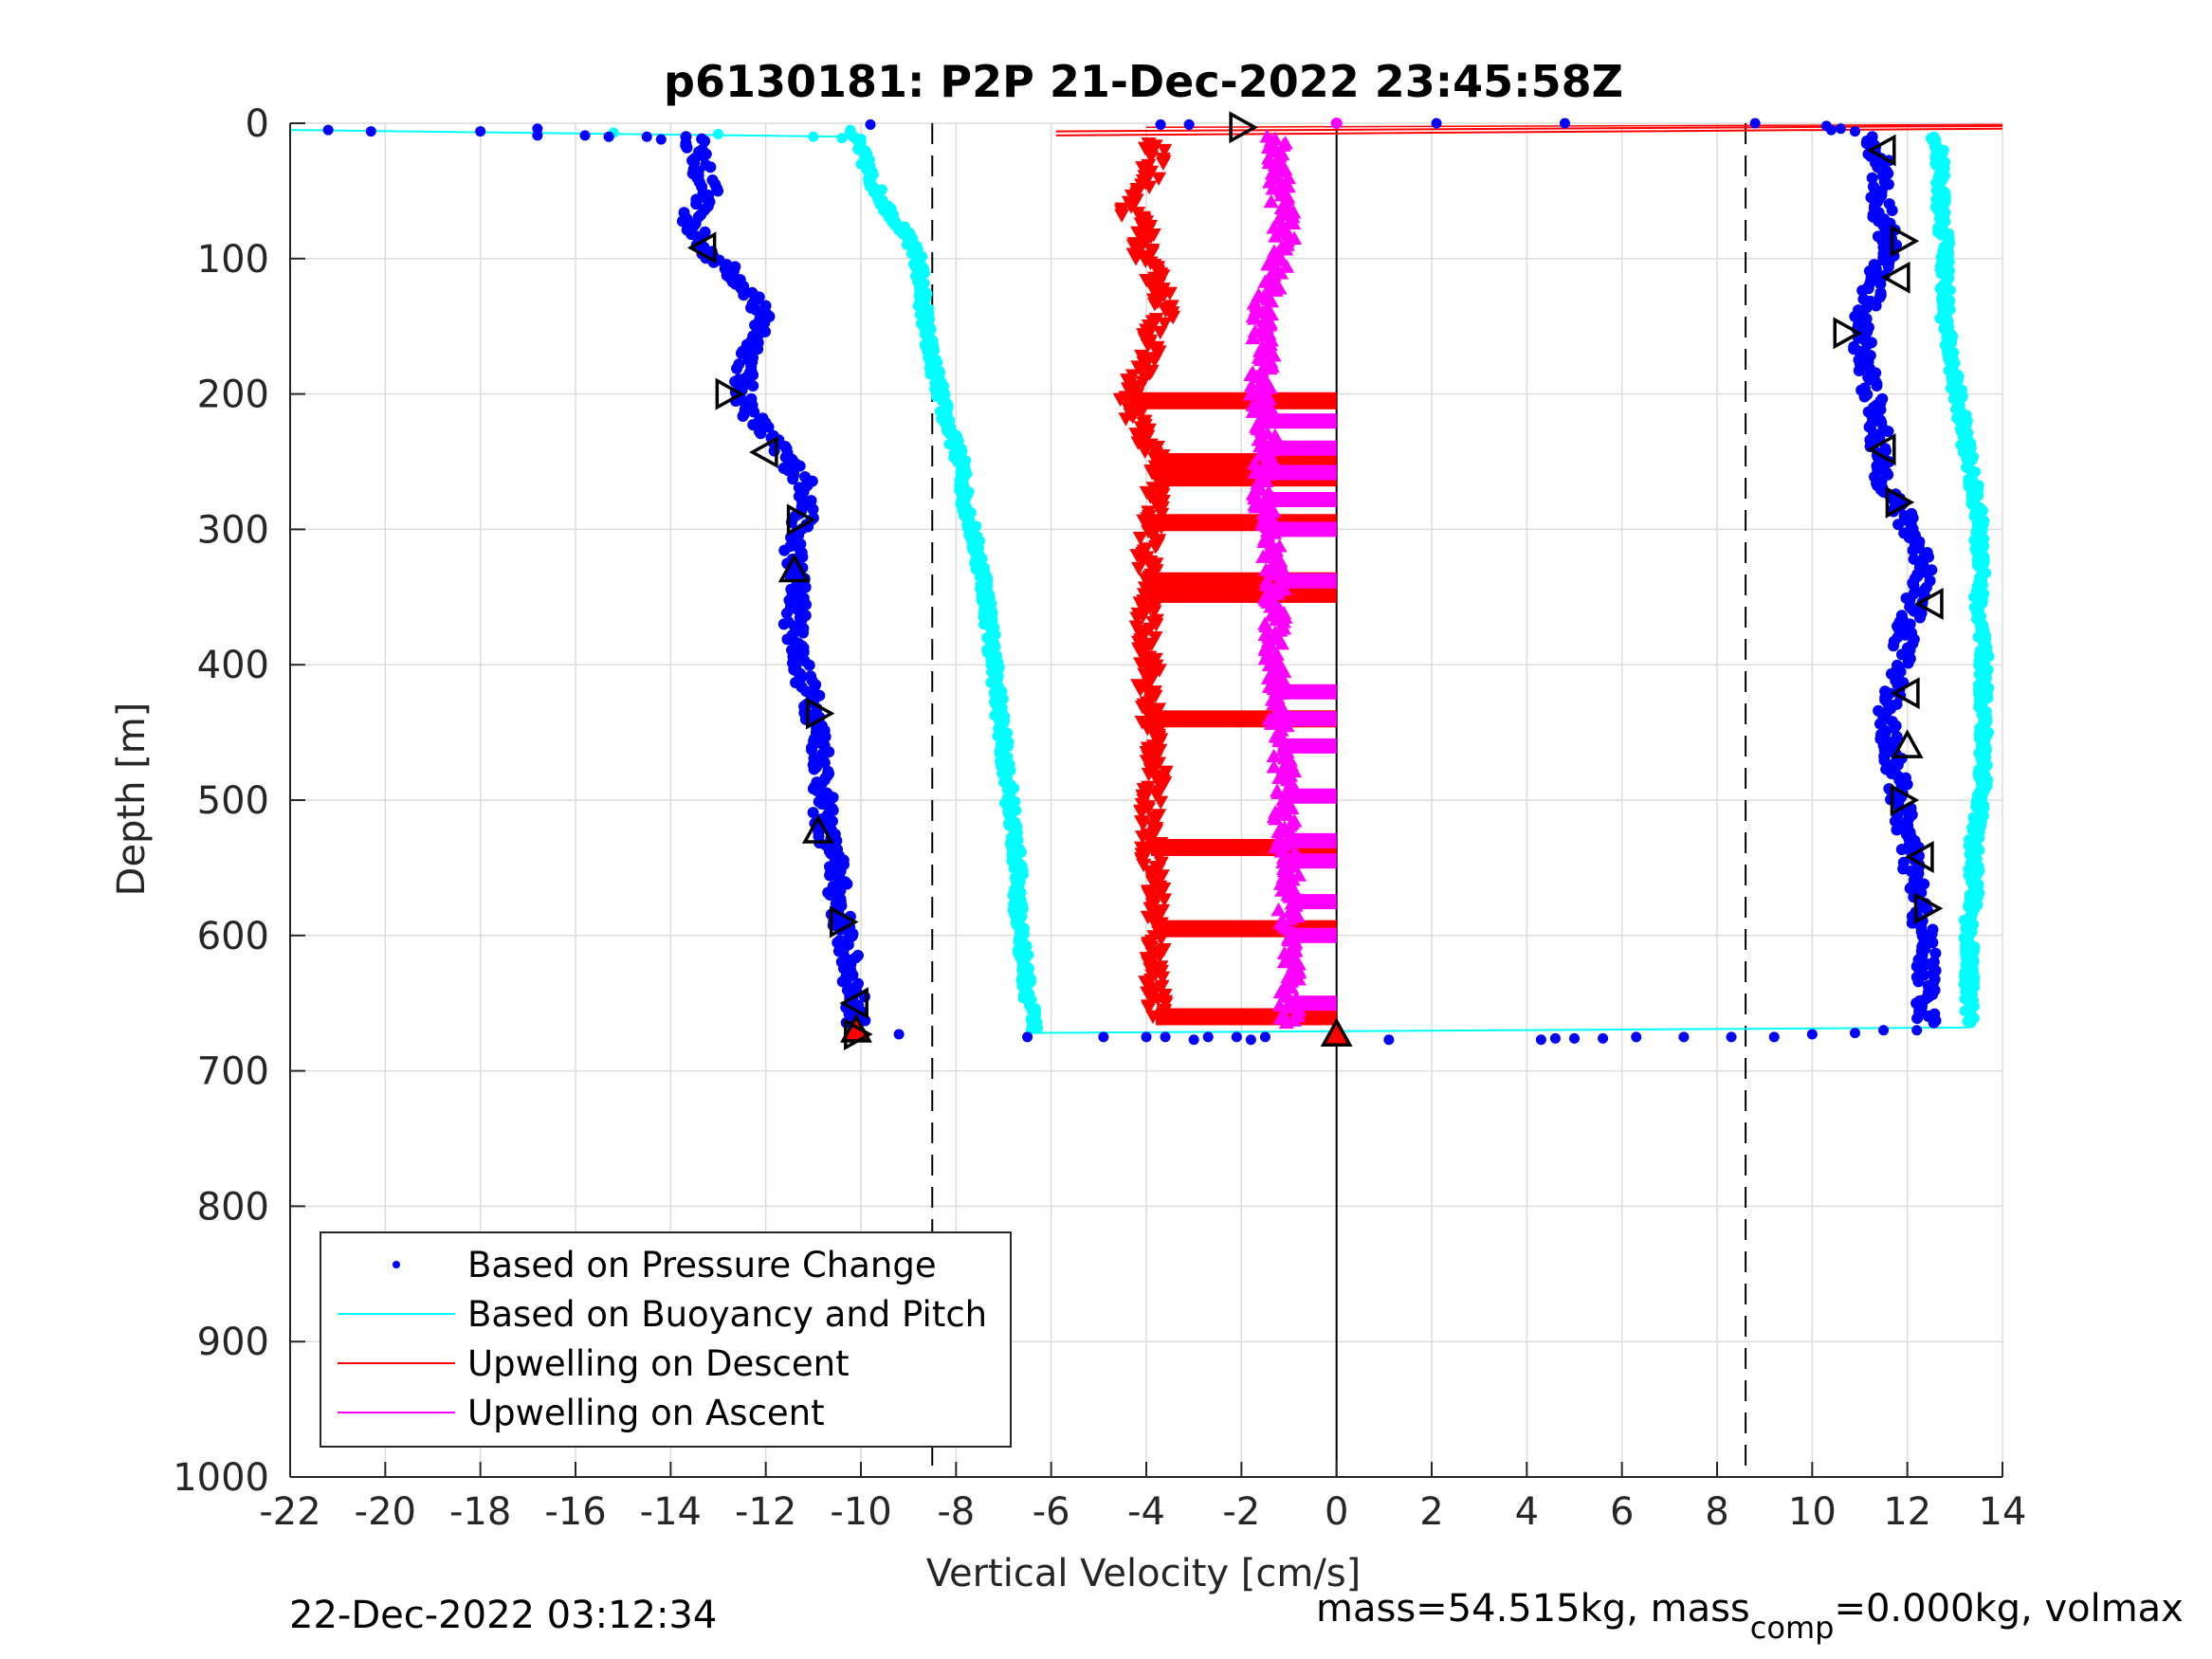 The height and width of the screenshot is (1659, 2212). Describe the element at coordinates (1750, 1616) in the screenshot. I see `footer-mass-info: mass=54.515kg, masscomp=0.000kg, volmax` at that location.